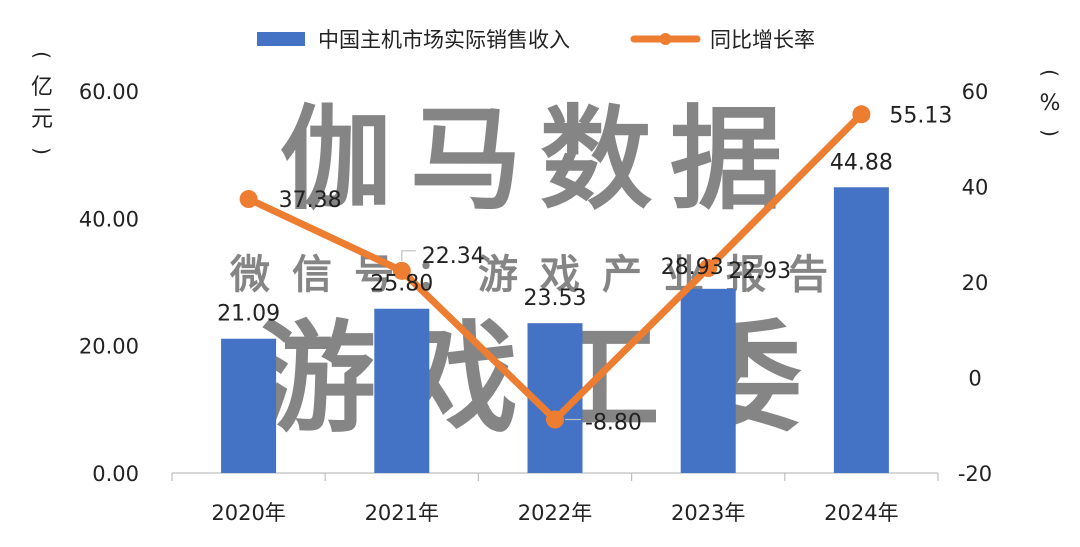  What do you see at coordinates (453, 256) in the screenshot?
I see `line-value-label: 22.34` at bounding box center [453, 256].